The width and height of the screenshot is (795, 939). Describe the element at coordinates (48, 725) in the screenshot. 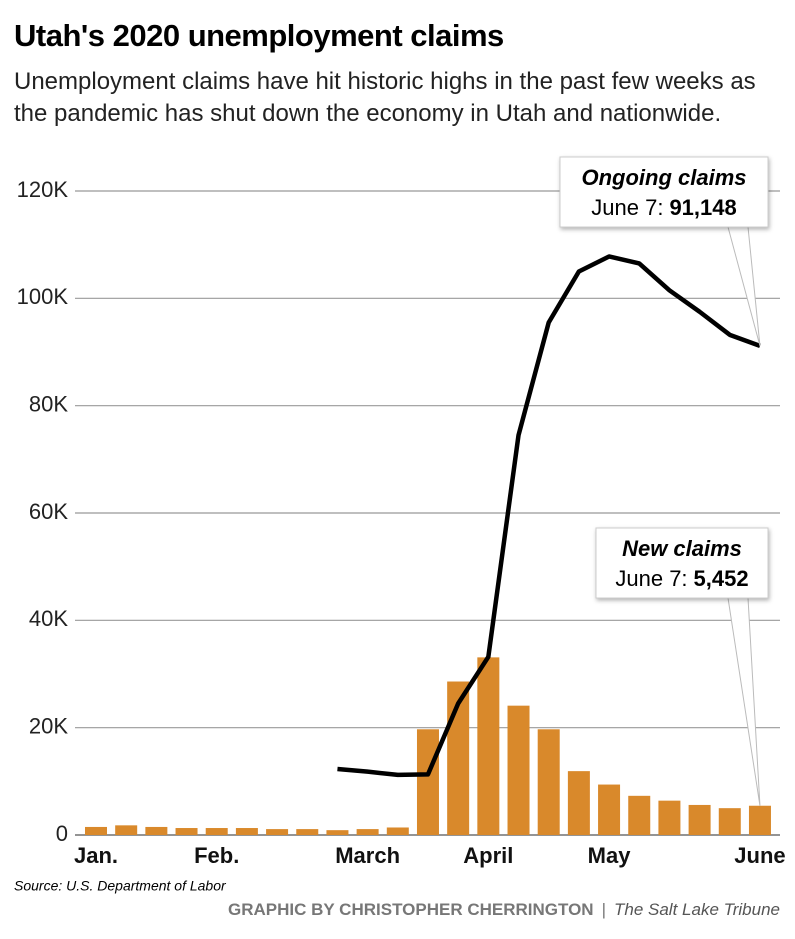

I see `y-tick-label: 20K` at that location.